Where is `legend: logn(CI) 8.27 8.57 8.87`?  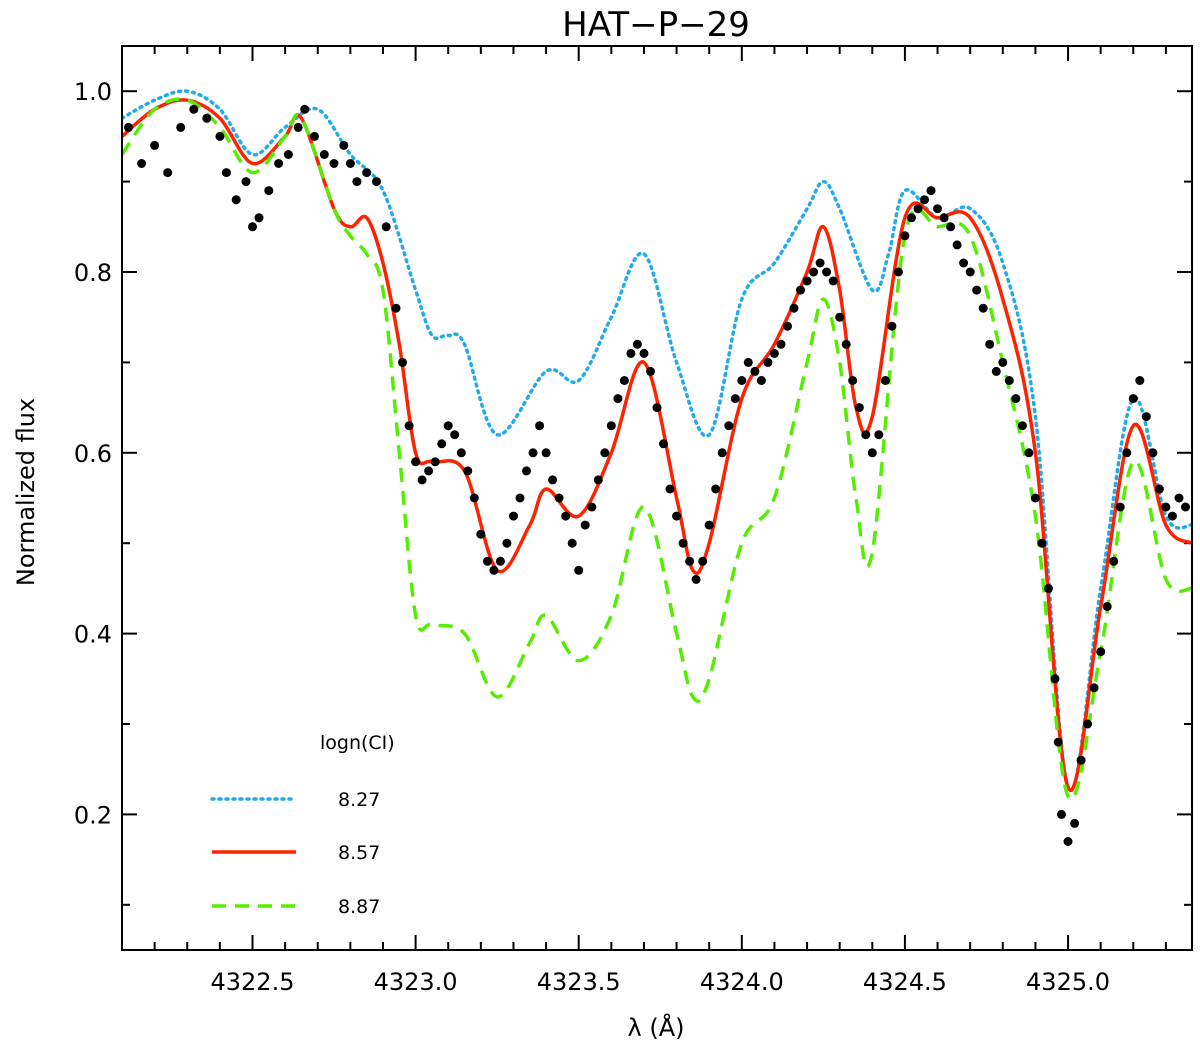 legend: logn(CI) 8.27 8.57 8.87 is located at coordinates (302, 825).